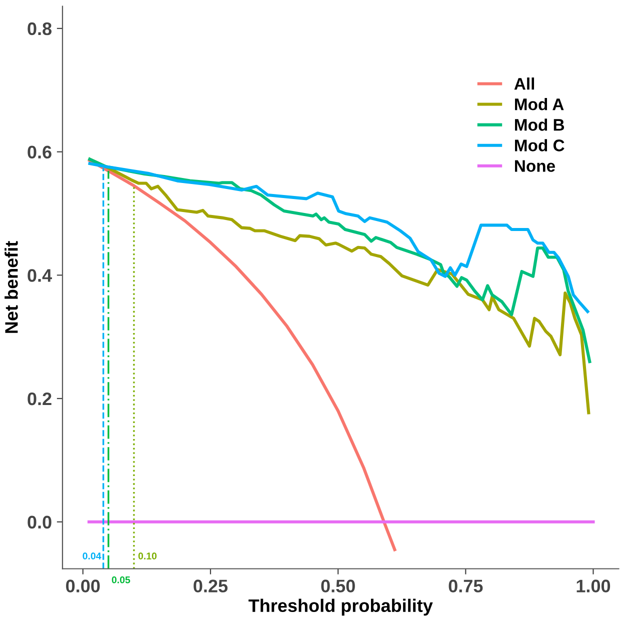  What do you see at coordinates (11, 287) in the screenshot?
I see `y-axis-title: Net benefit` at bounding box center [11, 287].